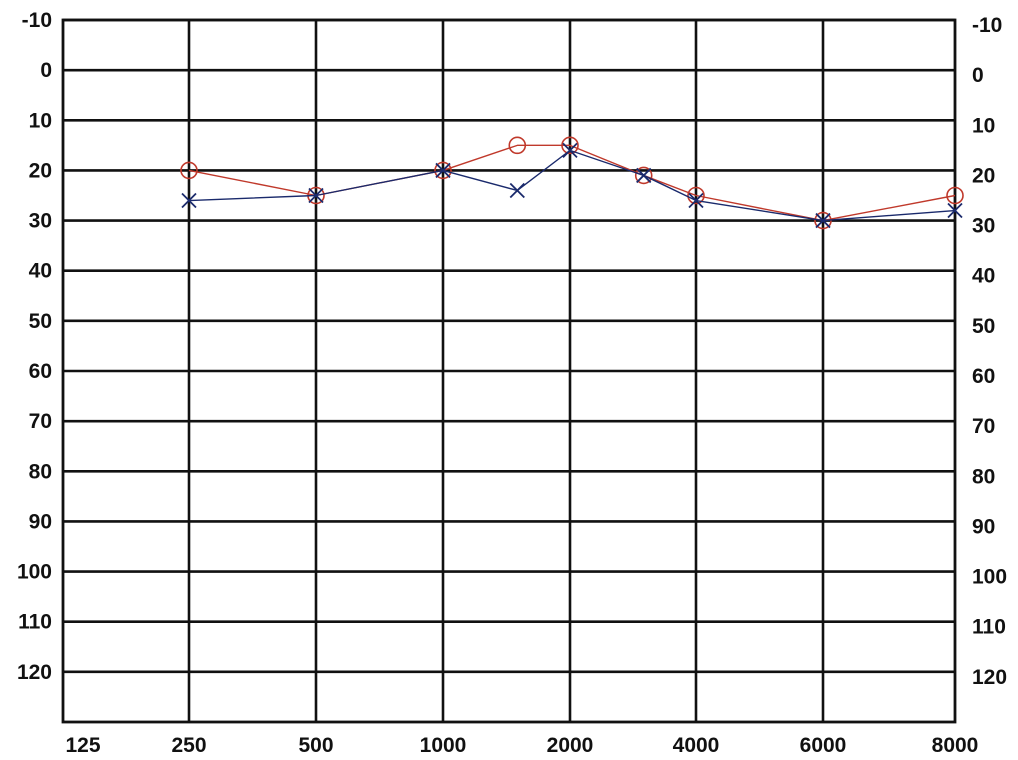 The height and width of the screenshot is (760, 1018). I want to click on y-tick-label-right: 40, so click(983, 276).